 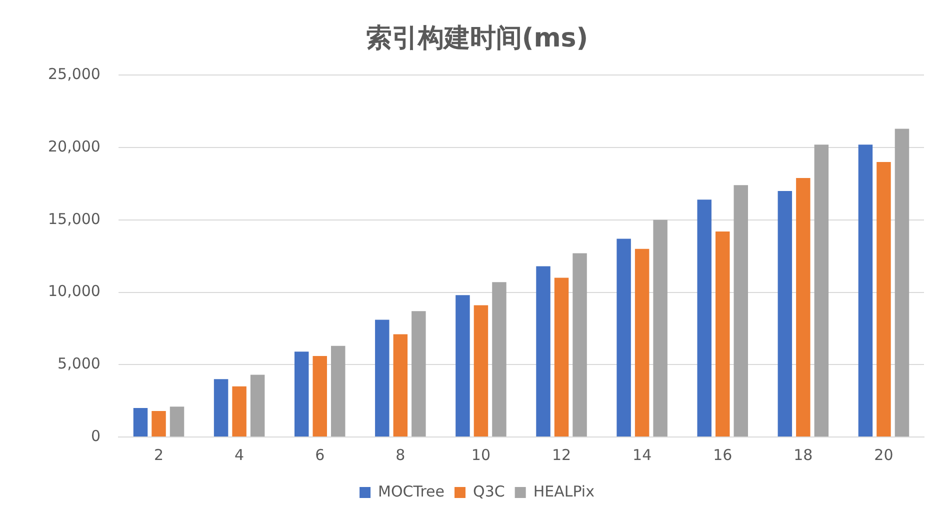 I want to click on x-tick-label: 8, so click(x=401, y=455).